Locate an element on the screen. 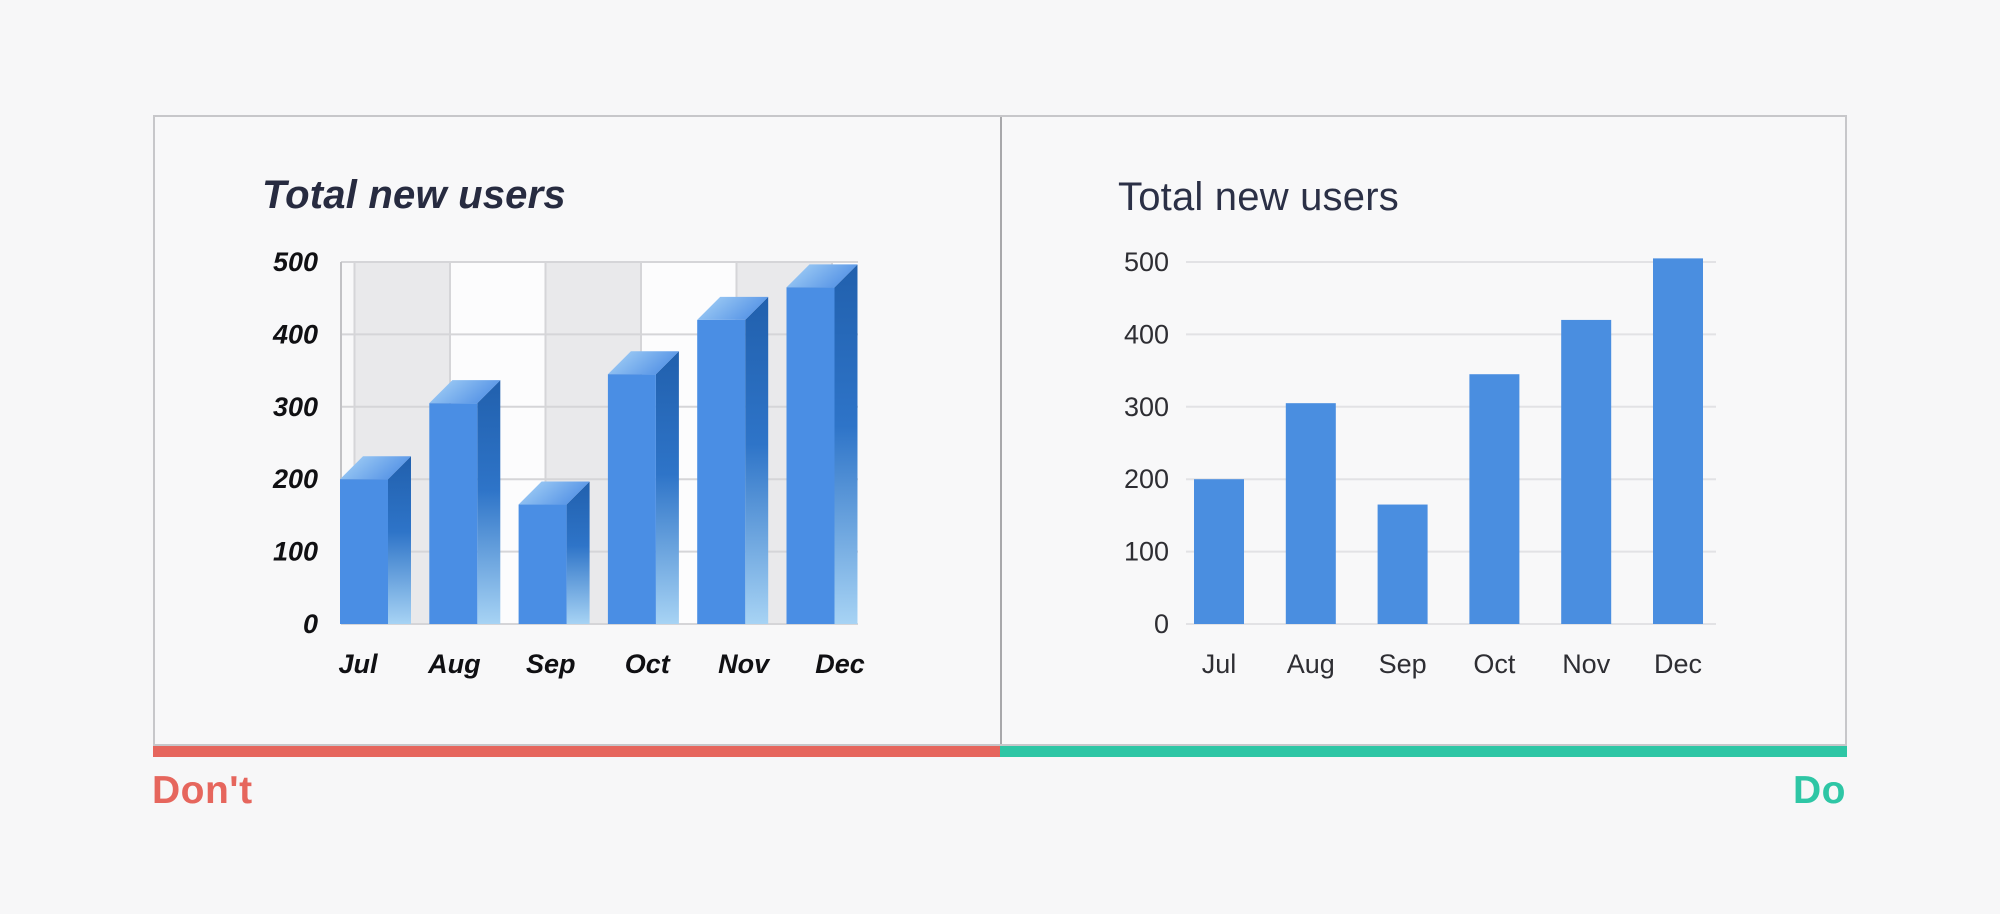 This screenshot has height=914, width=2000. bar-3d-sep is located at coordinates (554, 552).